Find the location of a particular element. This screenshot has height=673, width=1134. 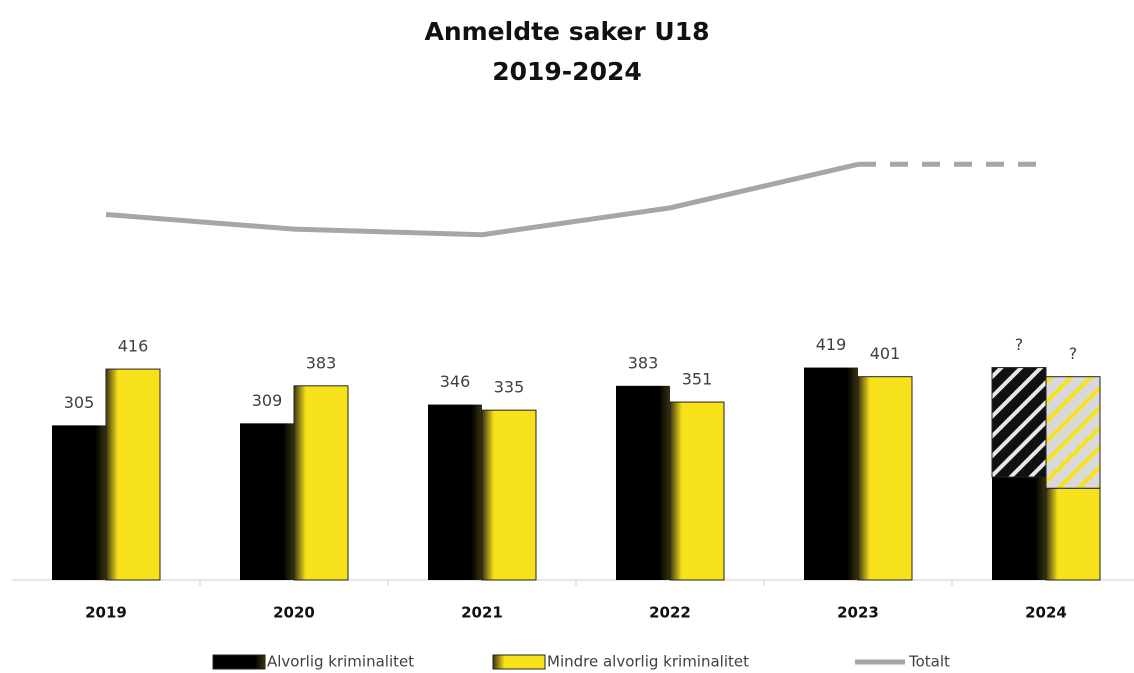

x-tick-label: 2019 is located at coordinates (106, 613).